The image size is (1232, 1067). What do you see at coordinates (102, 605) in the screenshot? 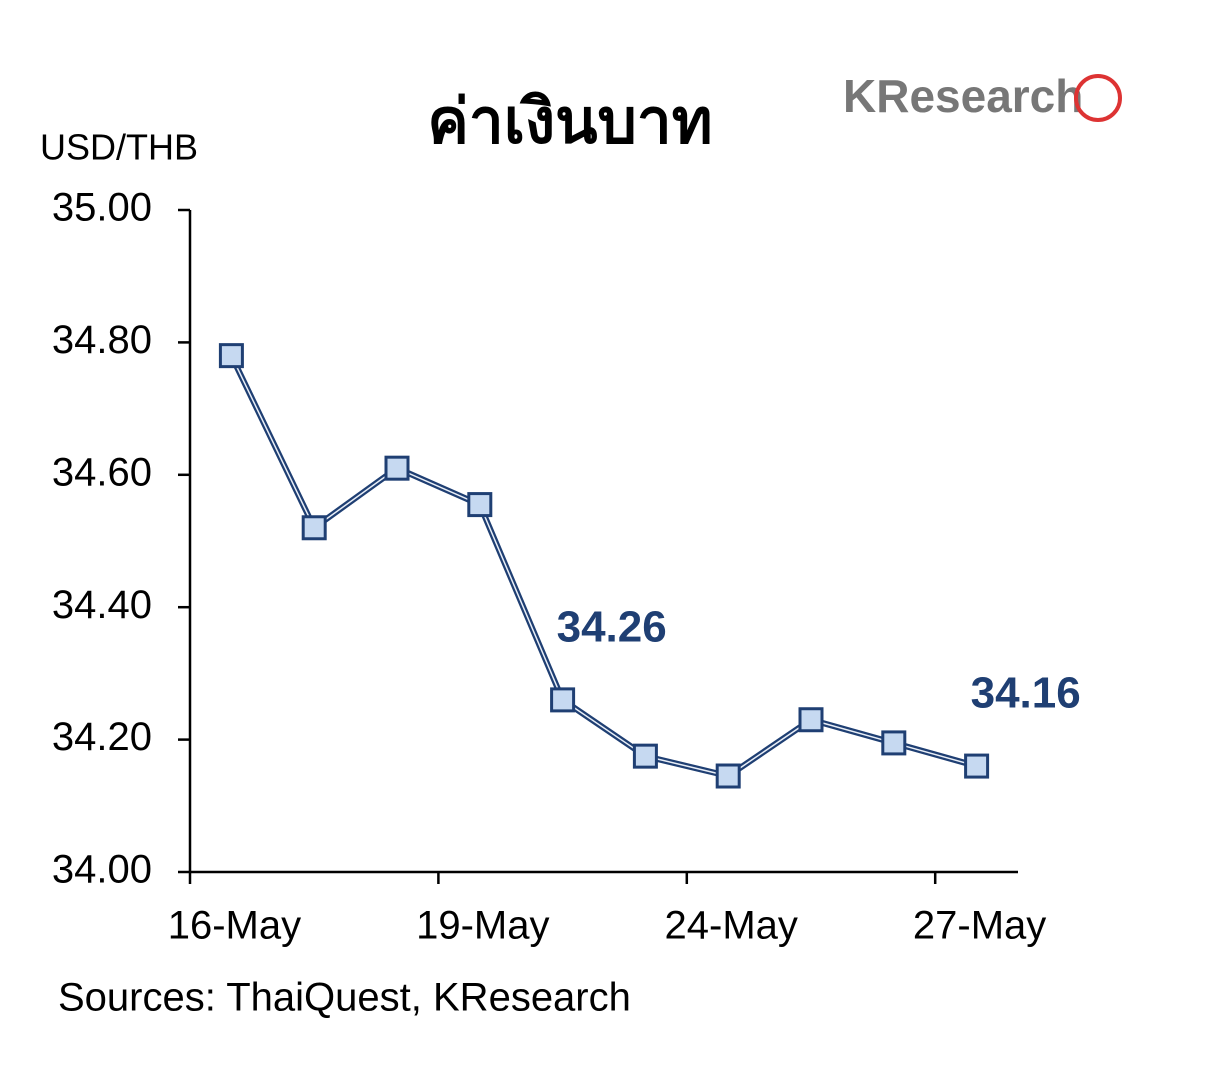
I see `y-tick-label: 34.40` at bounding box center [102, 605].